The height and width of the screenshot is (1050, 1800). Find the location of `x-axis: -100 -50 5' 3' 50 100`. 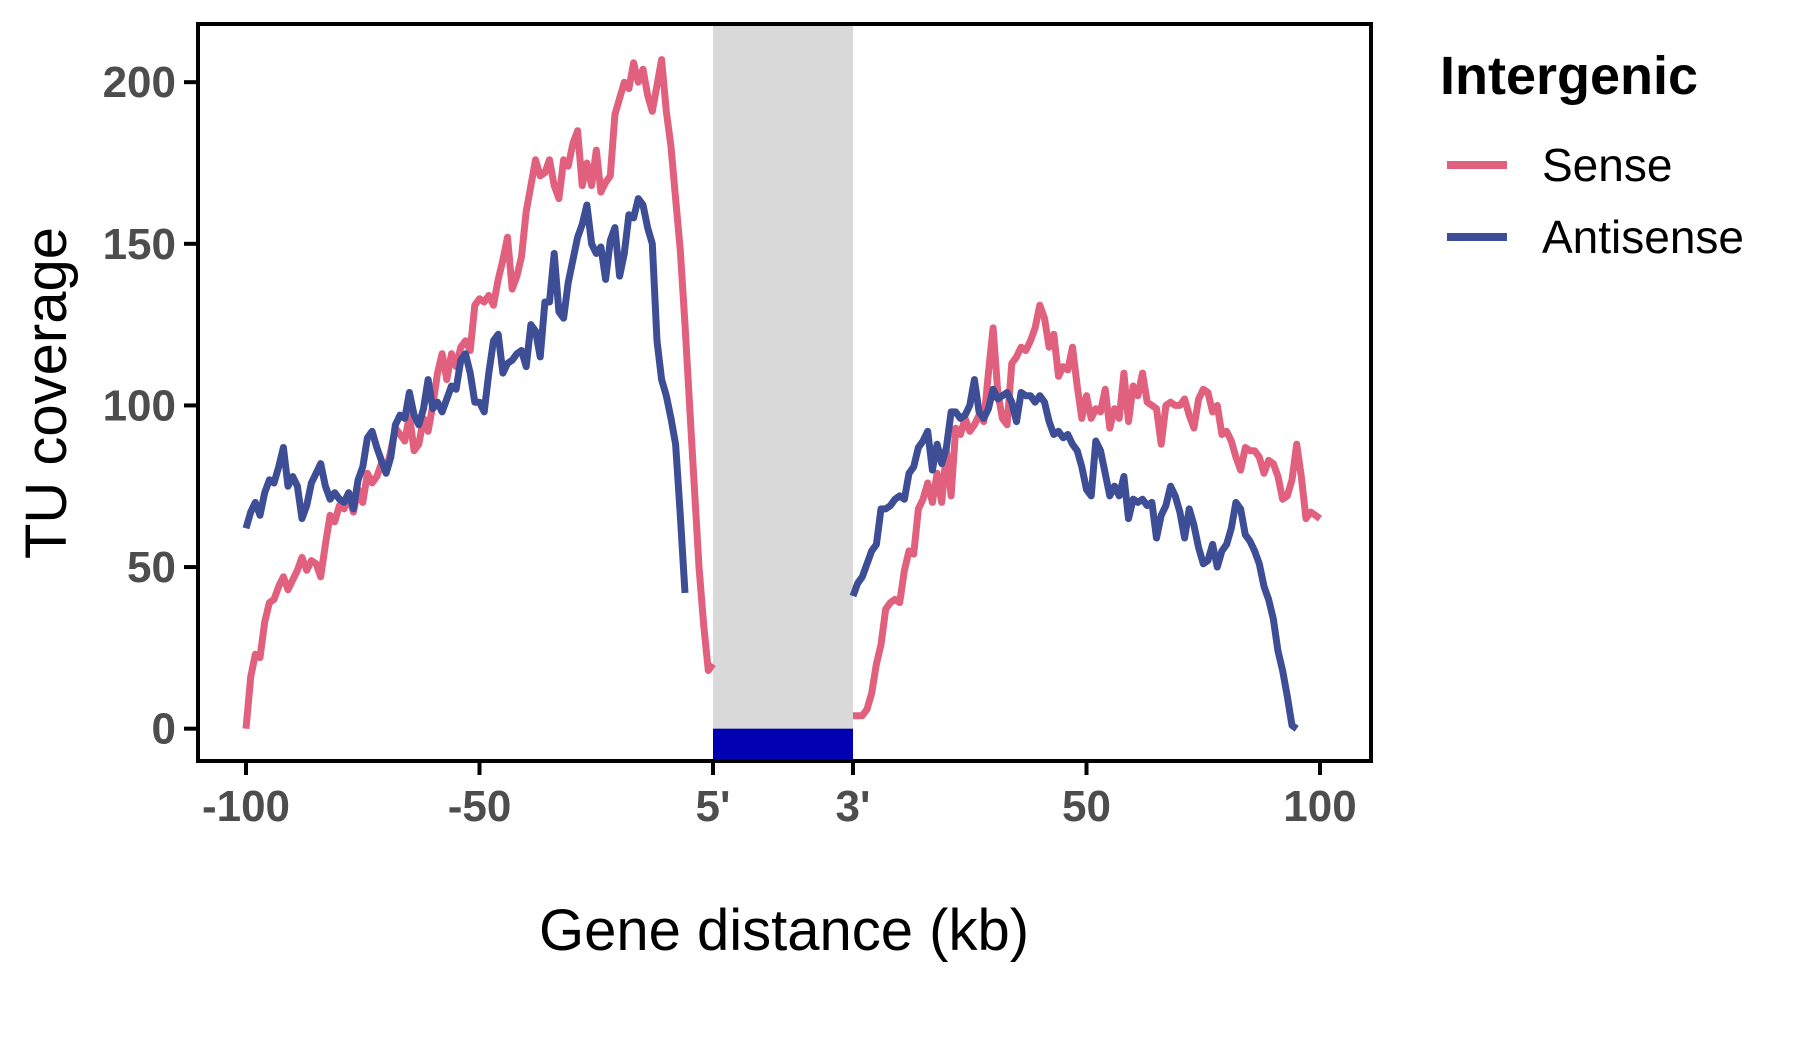

x-axis: -100 -50 5' 3' 50 100 is located at coordinates (779, 796).